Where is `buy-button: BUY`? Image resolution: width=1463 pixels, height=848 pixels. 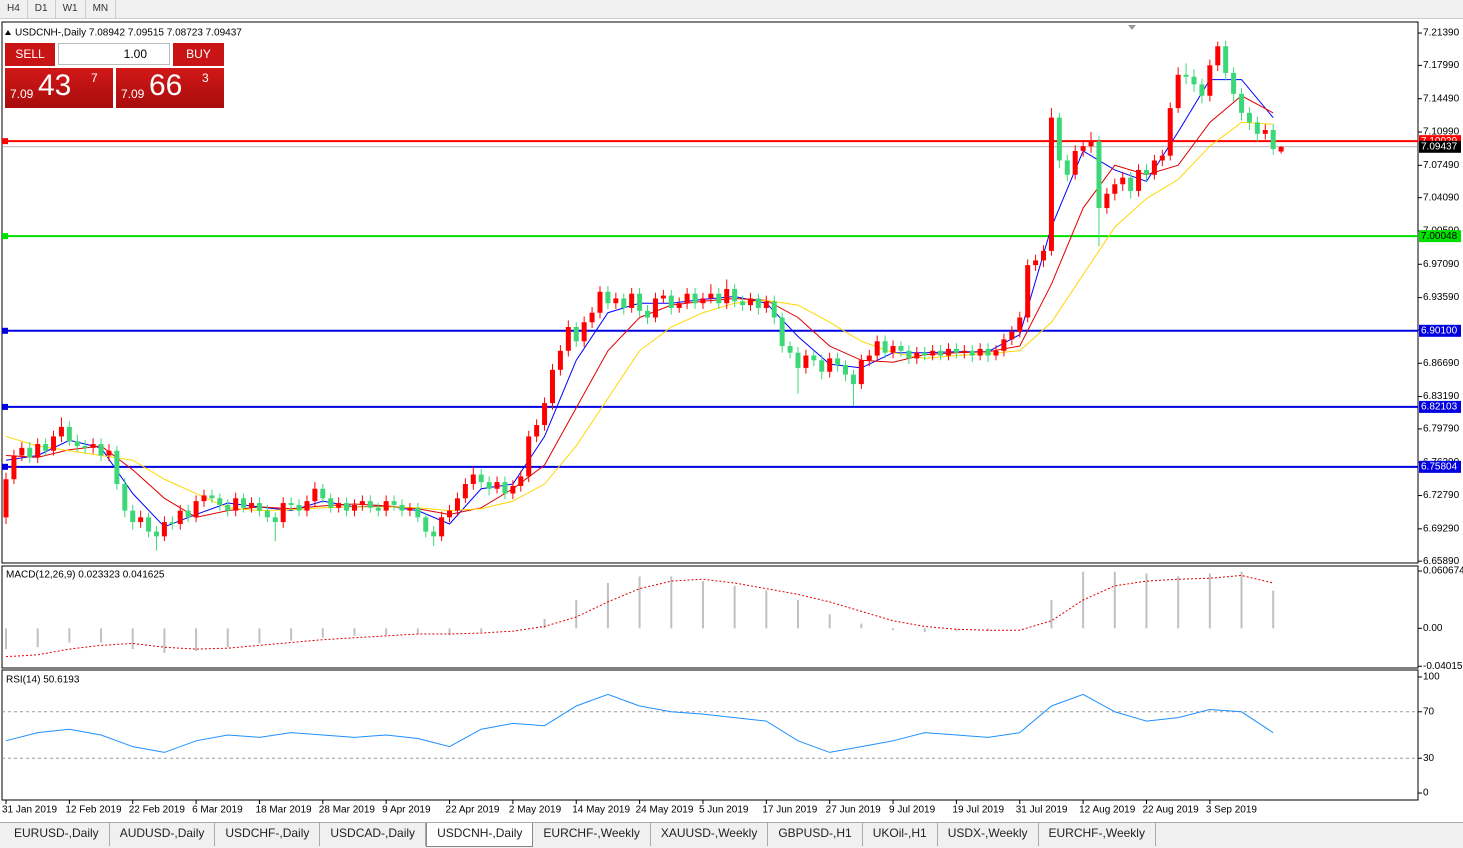 buy-button: BUY is located at coordinates (198, 54).